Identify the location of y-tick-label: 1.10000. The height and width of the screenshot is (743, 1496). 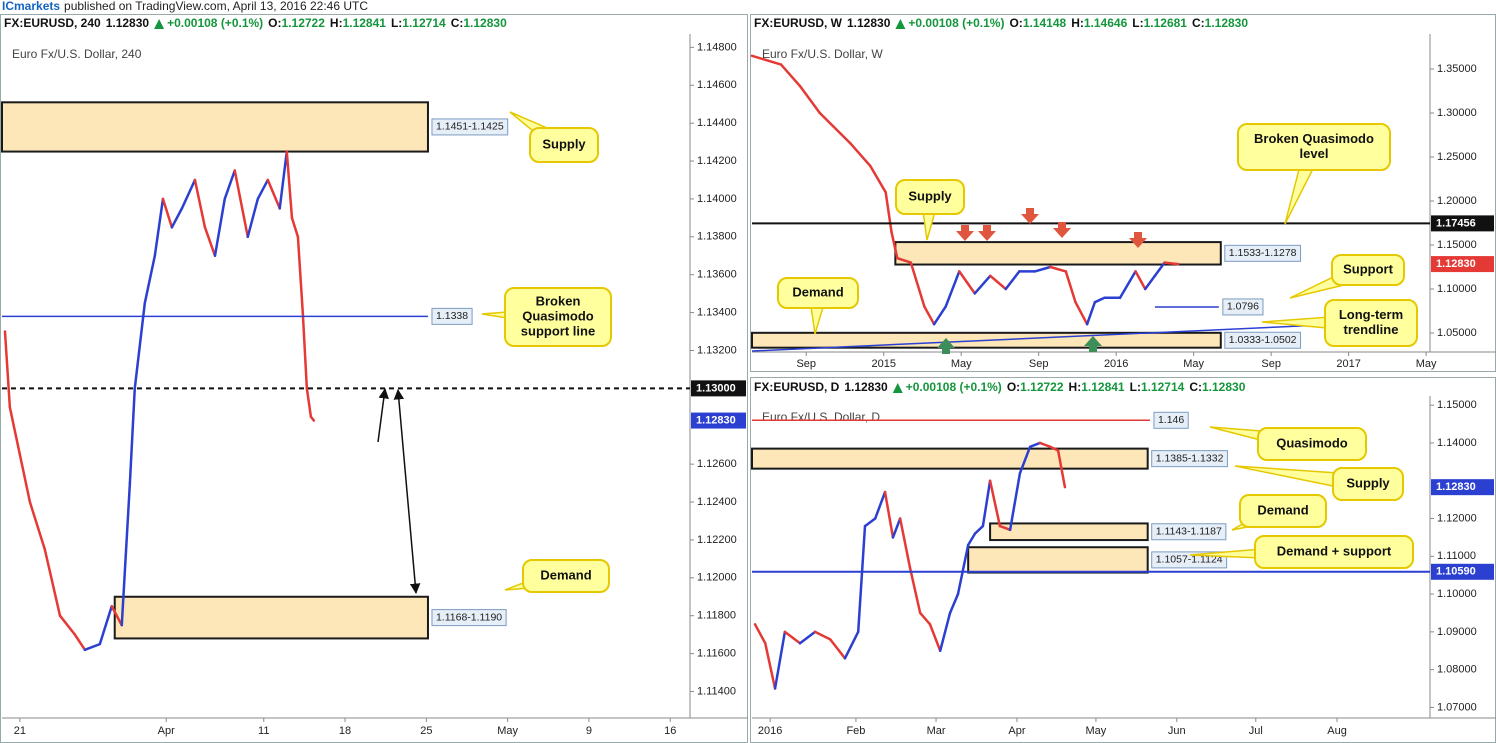
(1457, 289).